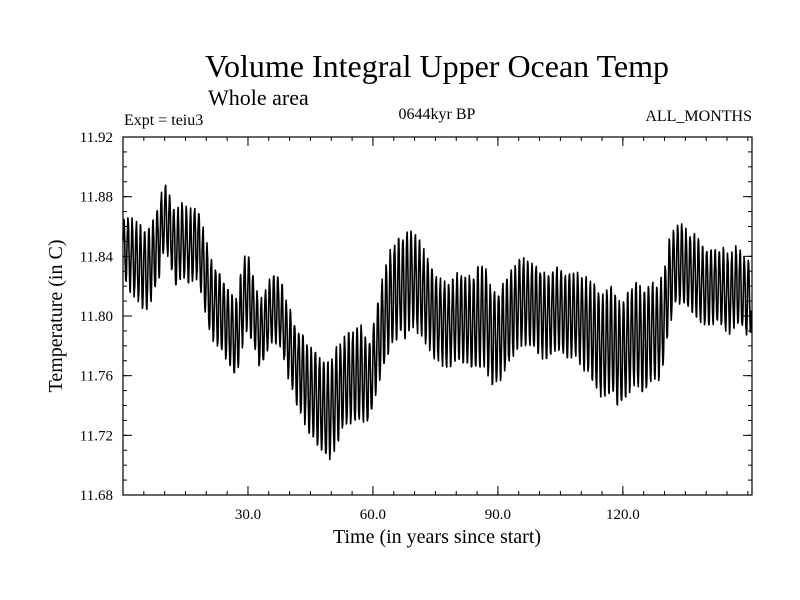 Image resolution: width=800 pixels, height=600 pixels. I want to click on x-tick-label: 30.0, so click(248, 515).